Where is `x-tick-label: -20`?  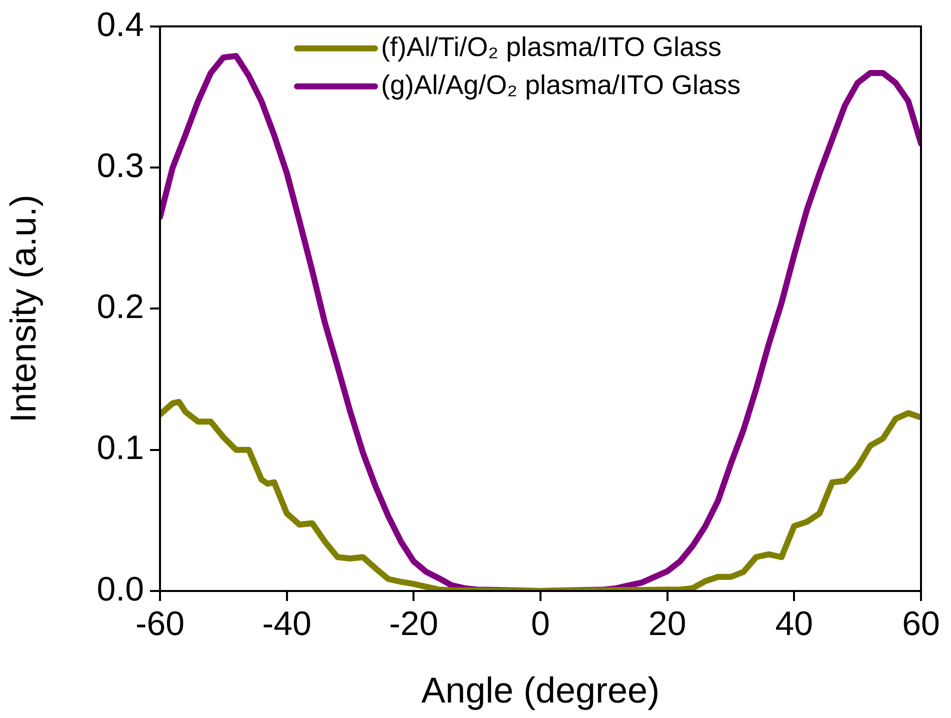 x-tick-label: -20 is located at coordinates (413, 623).